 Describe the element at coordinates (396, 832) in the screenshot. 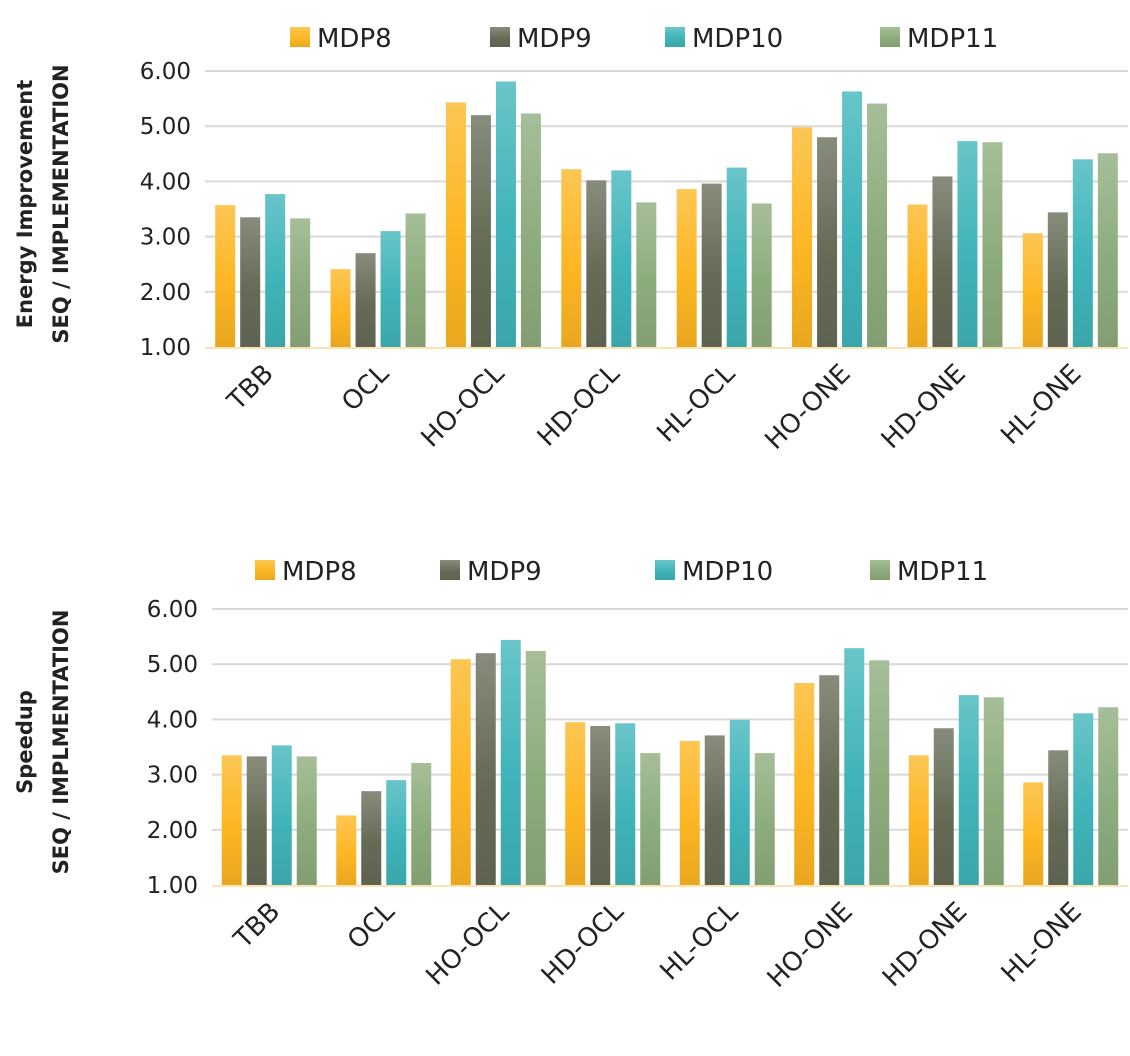

I see `bar-mdp10-ocl` at that location.